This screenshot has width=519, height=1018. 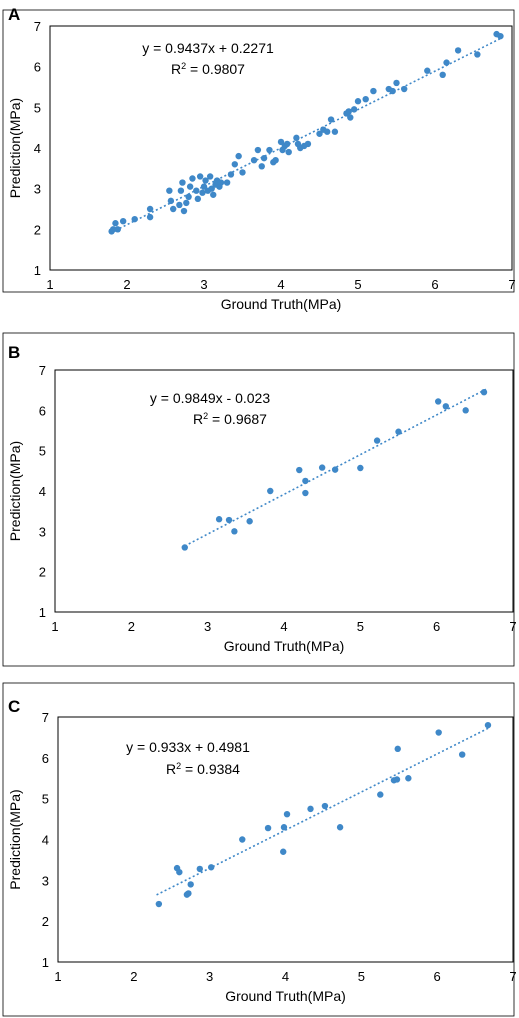 What do you see at coordinates (280, 284) in the screenshot?
I see `x-tick-label: 4` at bounding box center [280, 284].